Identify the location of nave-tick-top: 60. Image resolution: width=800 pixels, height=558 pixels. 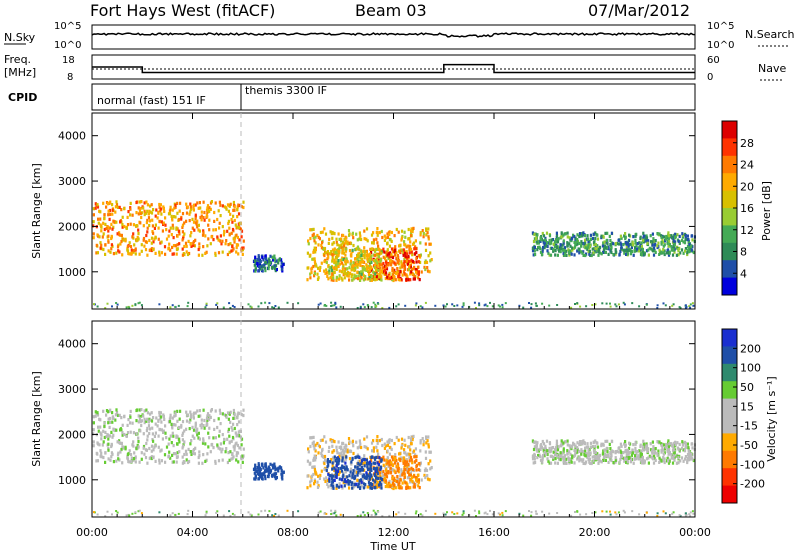
(713, 60).